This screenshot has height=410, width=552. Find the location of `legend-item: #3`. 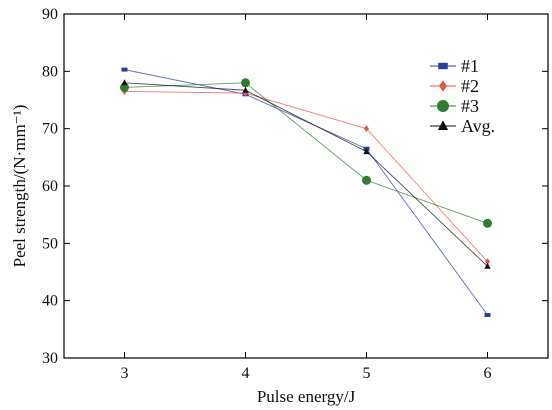

legend-item: #3 is located at coordinates (454, 106).